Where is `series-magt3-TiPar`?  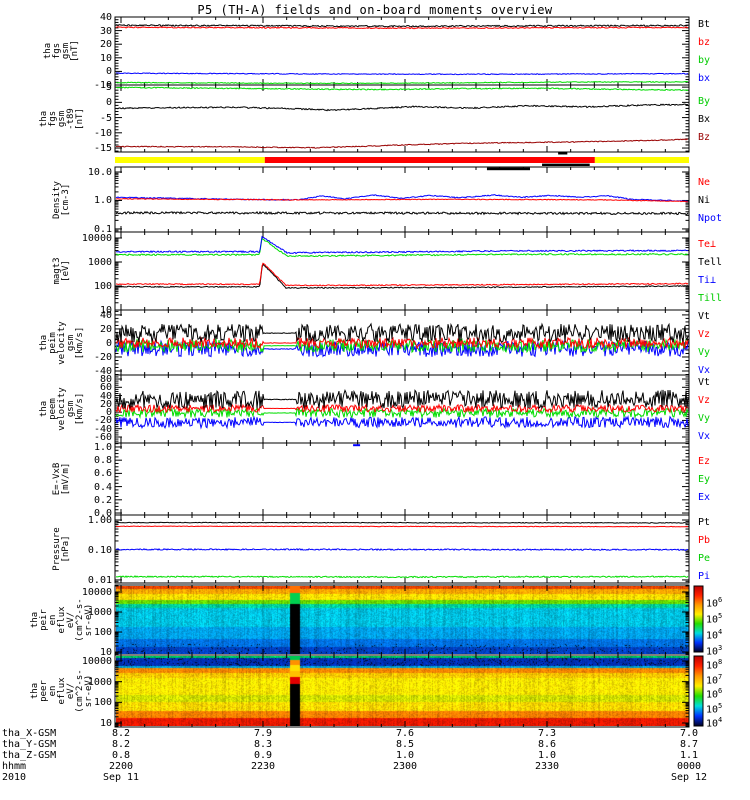
series-magt3-TiPar is located at coordinates (402, 247).